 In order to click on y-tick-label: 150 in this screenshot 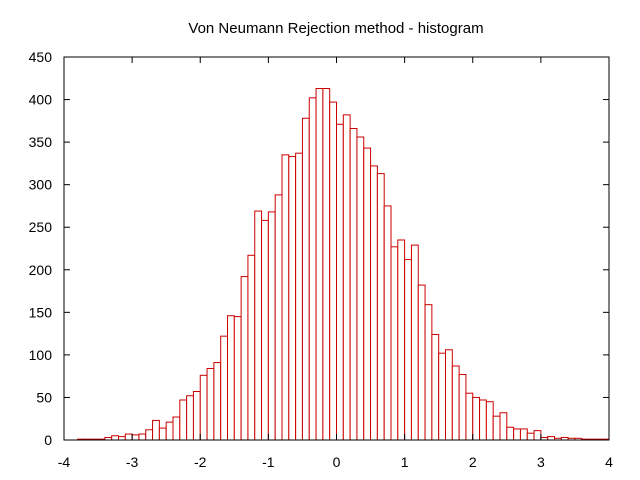, I will do `click(41, 312)`.